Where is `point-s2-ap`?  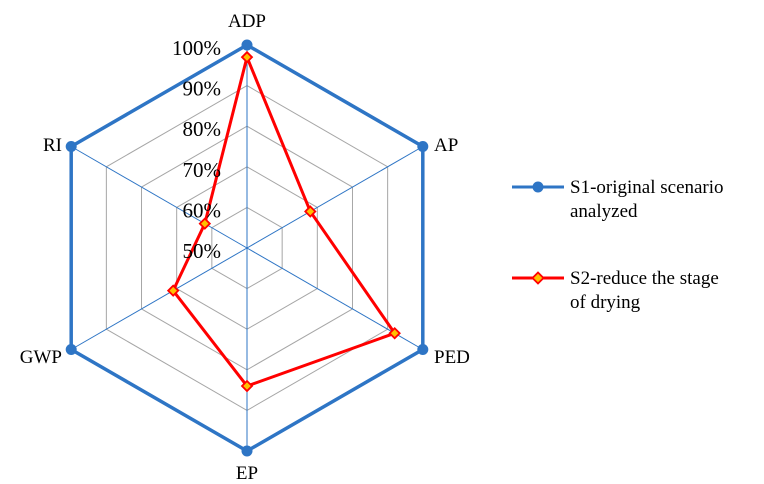
point-s2-ap is located at coordinates (310, 211).